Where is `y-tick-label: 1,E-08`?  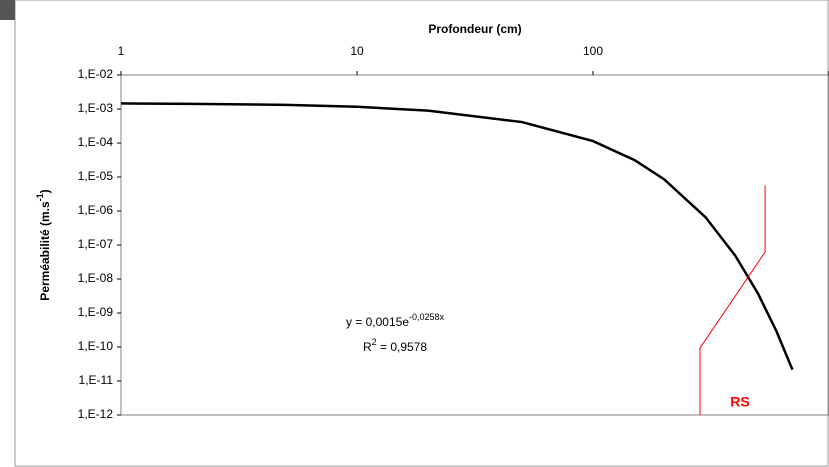
y-tick-label: 1,E-08 is located at coordinates (96, 278).